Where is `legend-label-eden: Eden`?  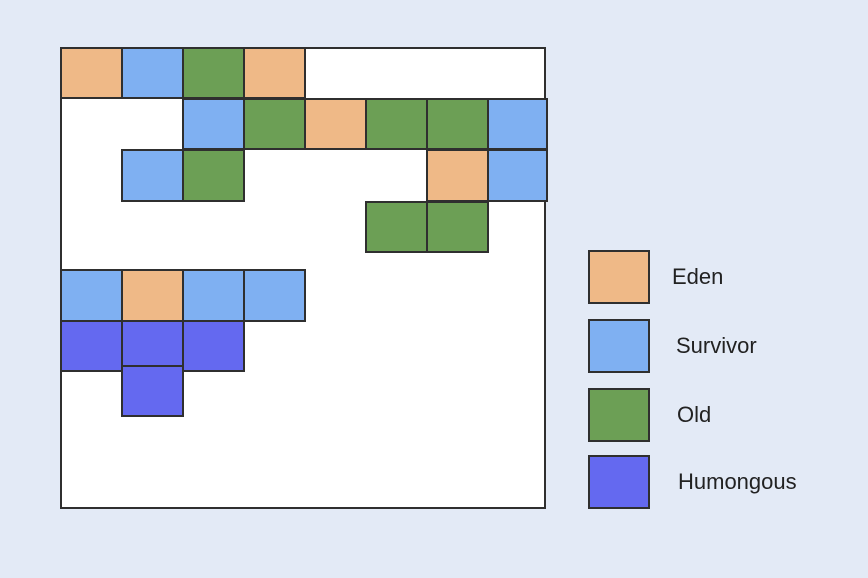
legend-label-eden: Eden is located at coordinates (698, 276).